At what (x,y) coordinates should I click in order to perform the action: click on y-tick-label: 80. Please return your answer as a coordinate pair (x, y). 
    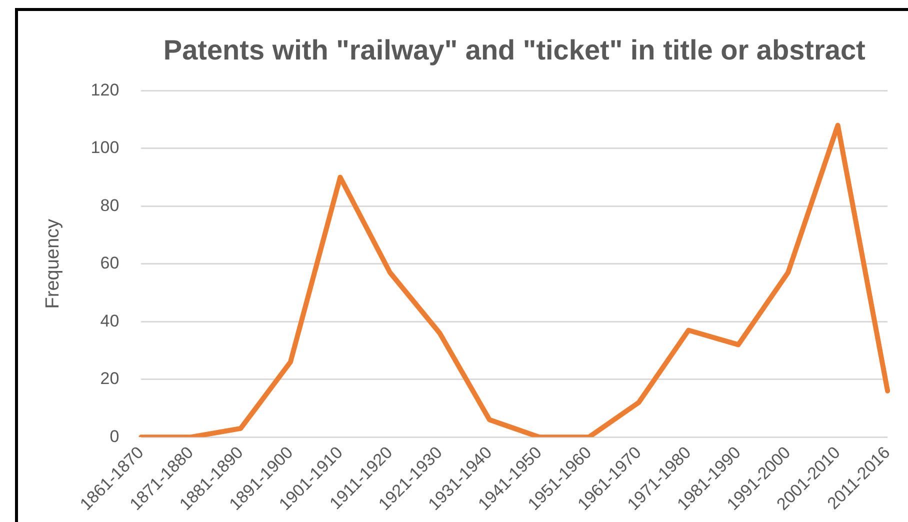
    Looking at the image, I should click on (110, 205).